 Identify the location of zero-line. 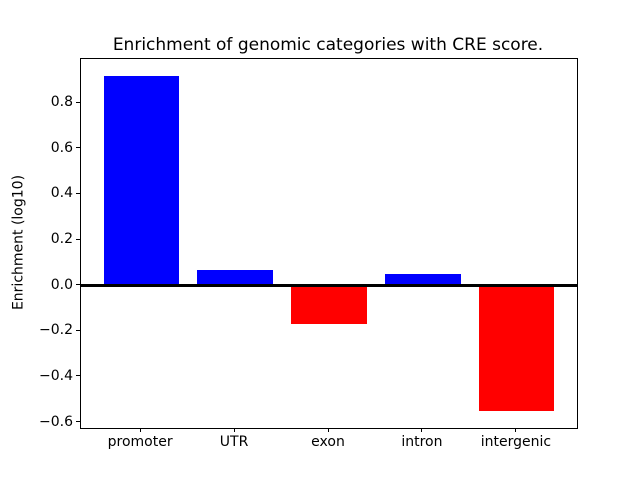
(329, 286).